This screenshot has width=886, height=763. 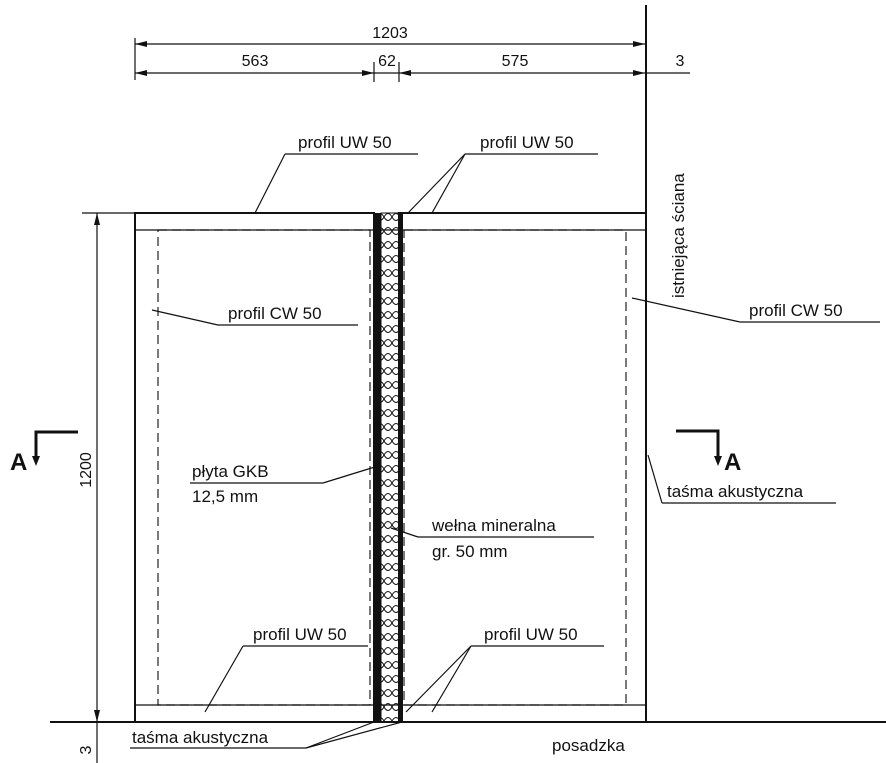 What do you see at coordinates (412, 67) in the screenshot?
I see `dimension-segments: 563 62 575 3` at bounding box center [412, 67].